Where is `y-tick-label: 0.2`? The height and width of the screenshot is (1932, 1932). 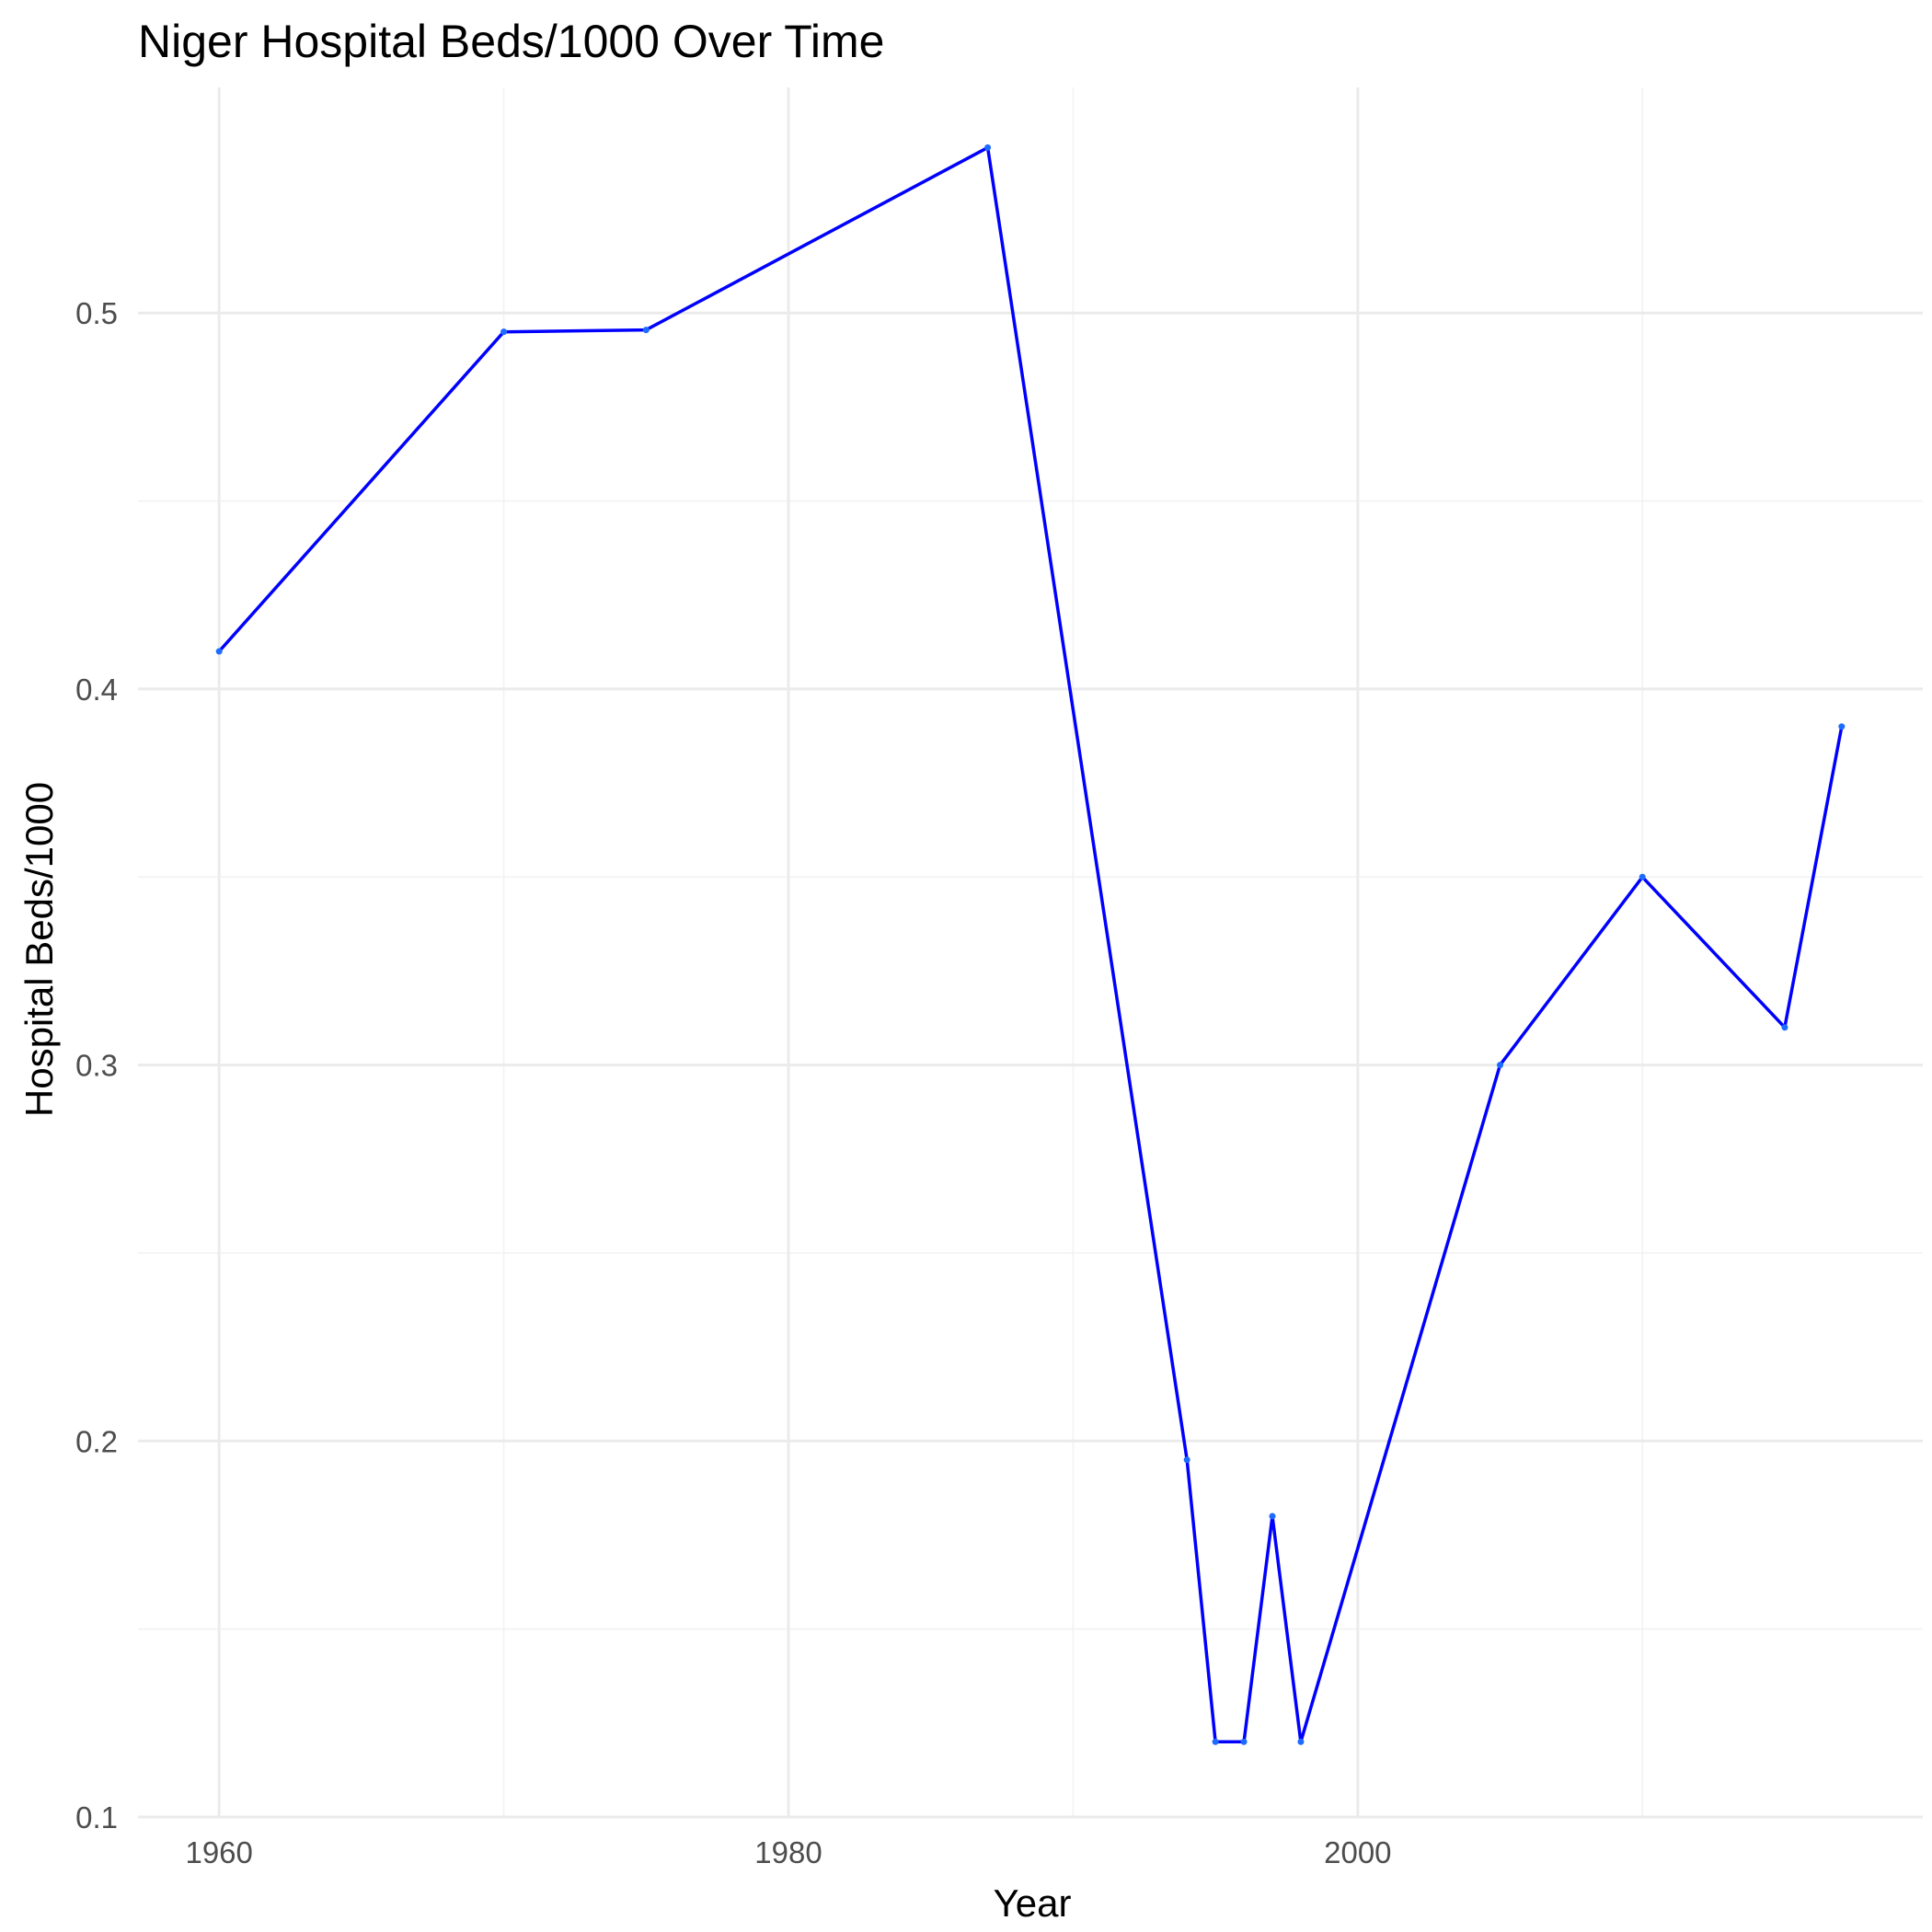 y-tick-label: 0.2 is located at coordinates (96, 1441).